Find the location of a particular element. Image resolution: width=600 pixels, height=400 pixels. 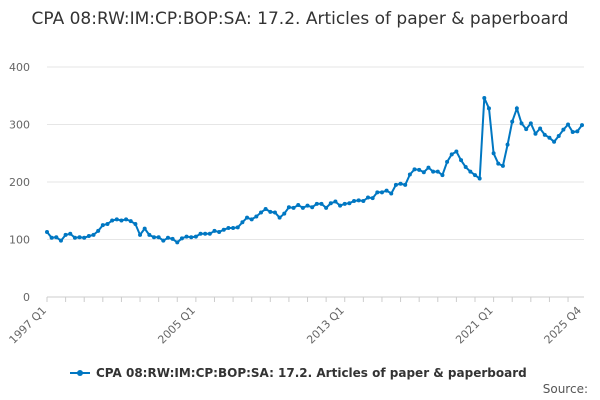

x-tick-label: 2005 Q1 is located at coordinates (176, 325).